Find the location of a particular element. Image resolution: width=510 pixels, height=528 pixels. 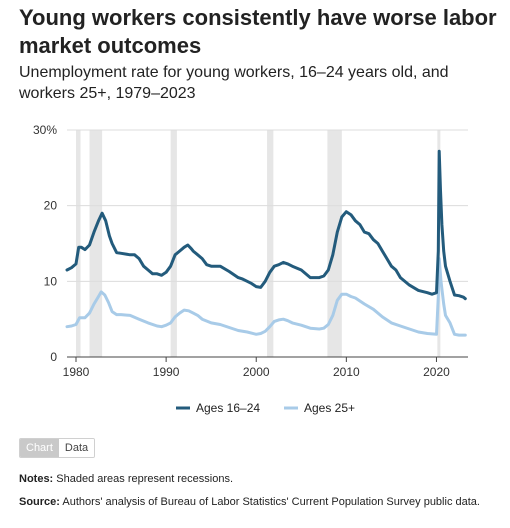

x-axis-ticks: 1980 1990 2000 2010 2020 is located at coordinates (256, 368).